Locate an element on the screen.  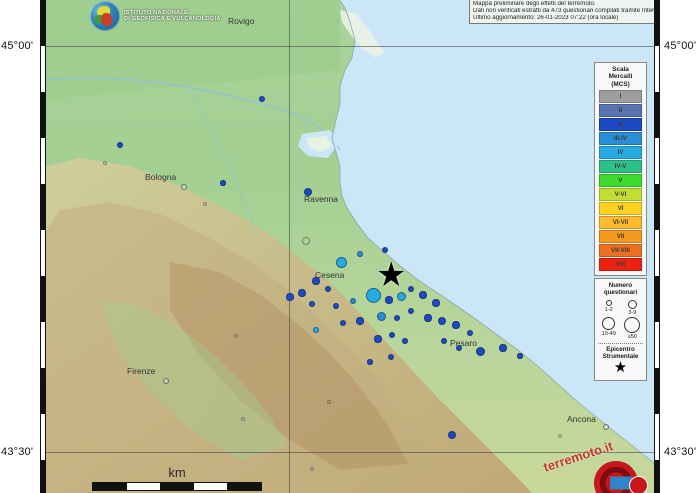
legend-mcs-swatch-vi: VI is located at coordinates (620, 209).